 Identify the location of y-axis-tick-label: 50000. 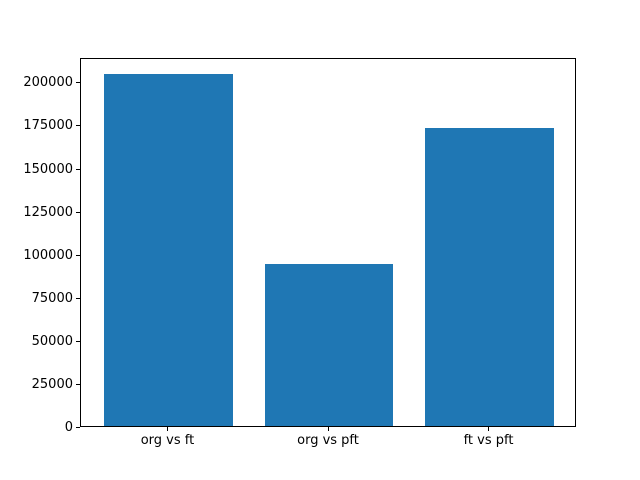
(52, 341).